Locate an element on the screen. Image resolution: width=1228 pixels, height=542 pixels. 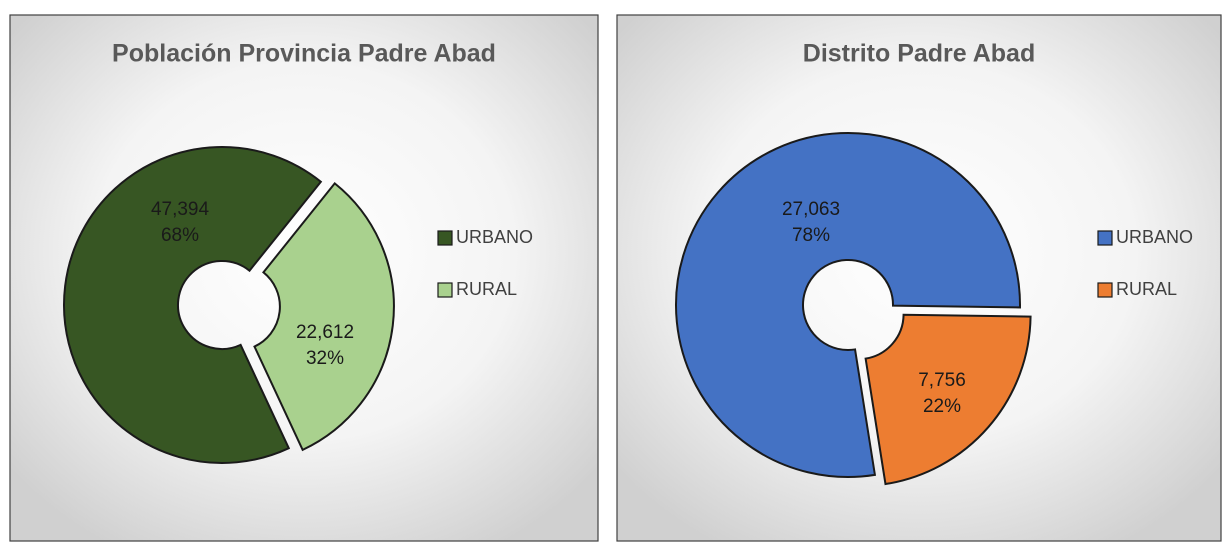
chart-title: Distrito Padre Abad is located at coordinates (919, 54).